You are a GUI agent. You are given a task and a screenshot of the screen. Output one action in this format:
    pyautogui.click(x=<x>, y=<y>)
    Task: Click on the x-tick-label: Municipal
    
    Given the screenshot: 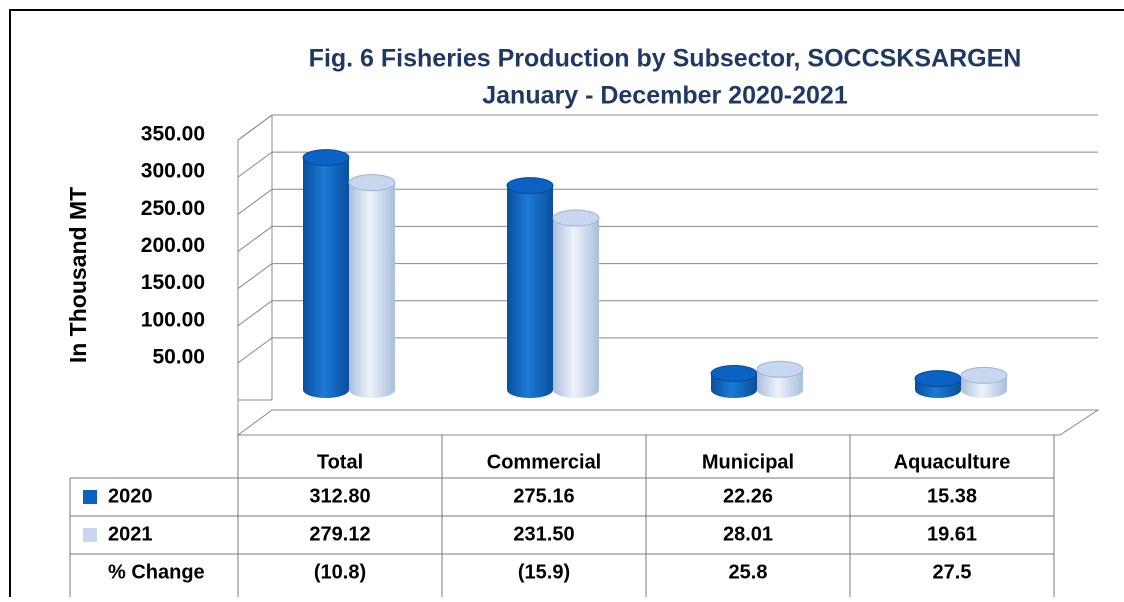 What is the action you would take?
    pyautogui.click(x=748, y=462)
    